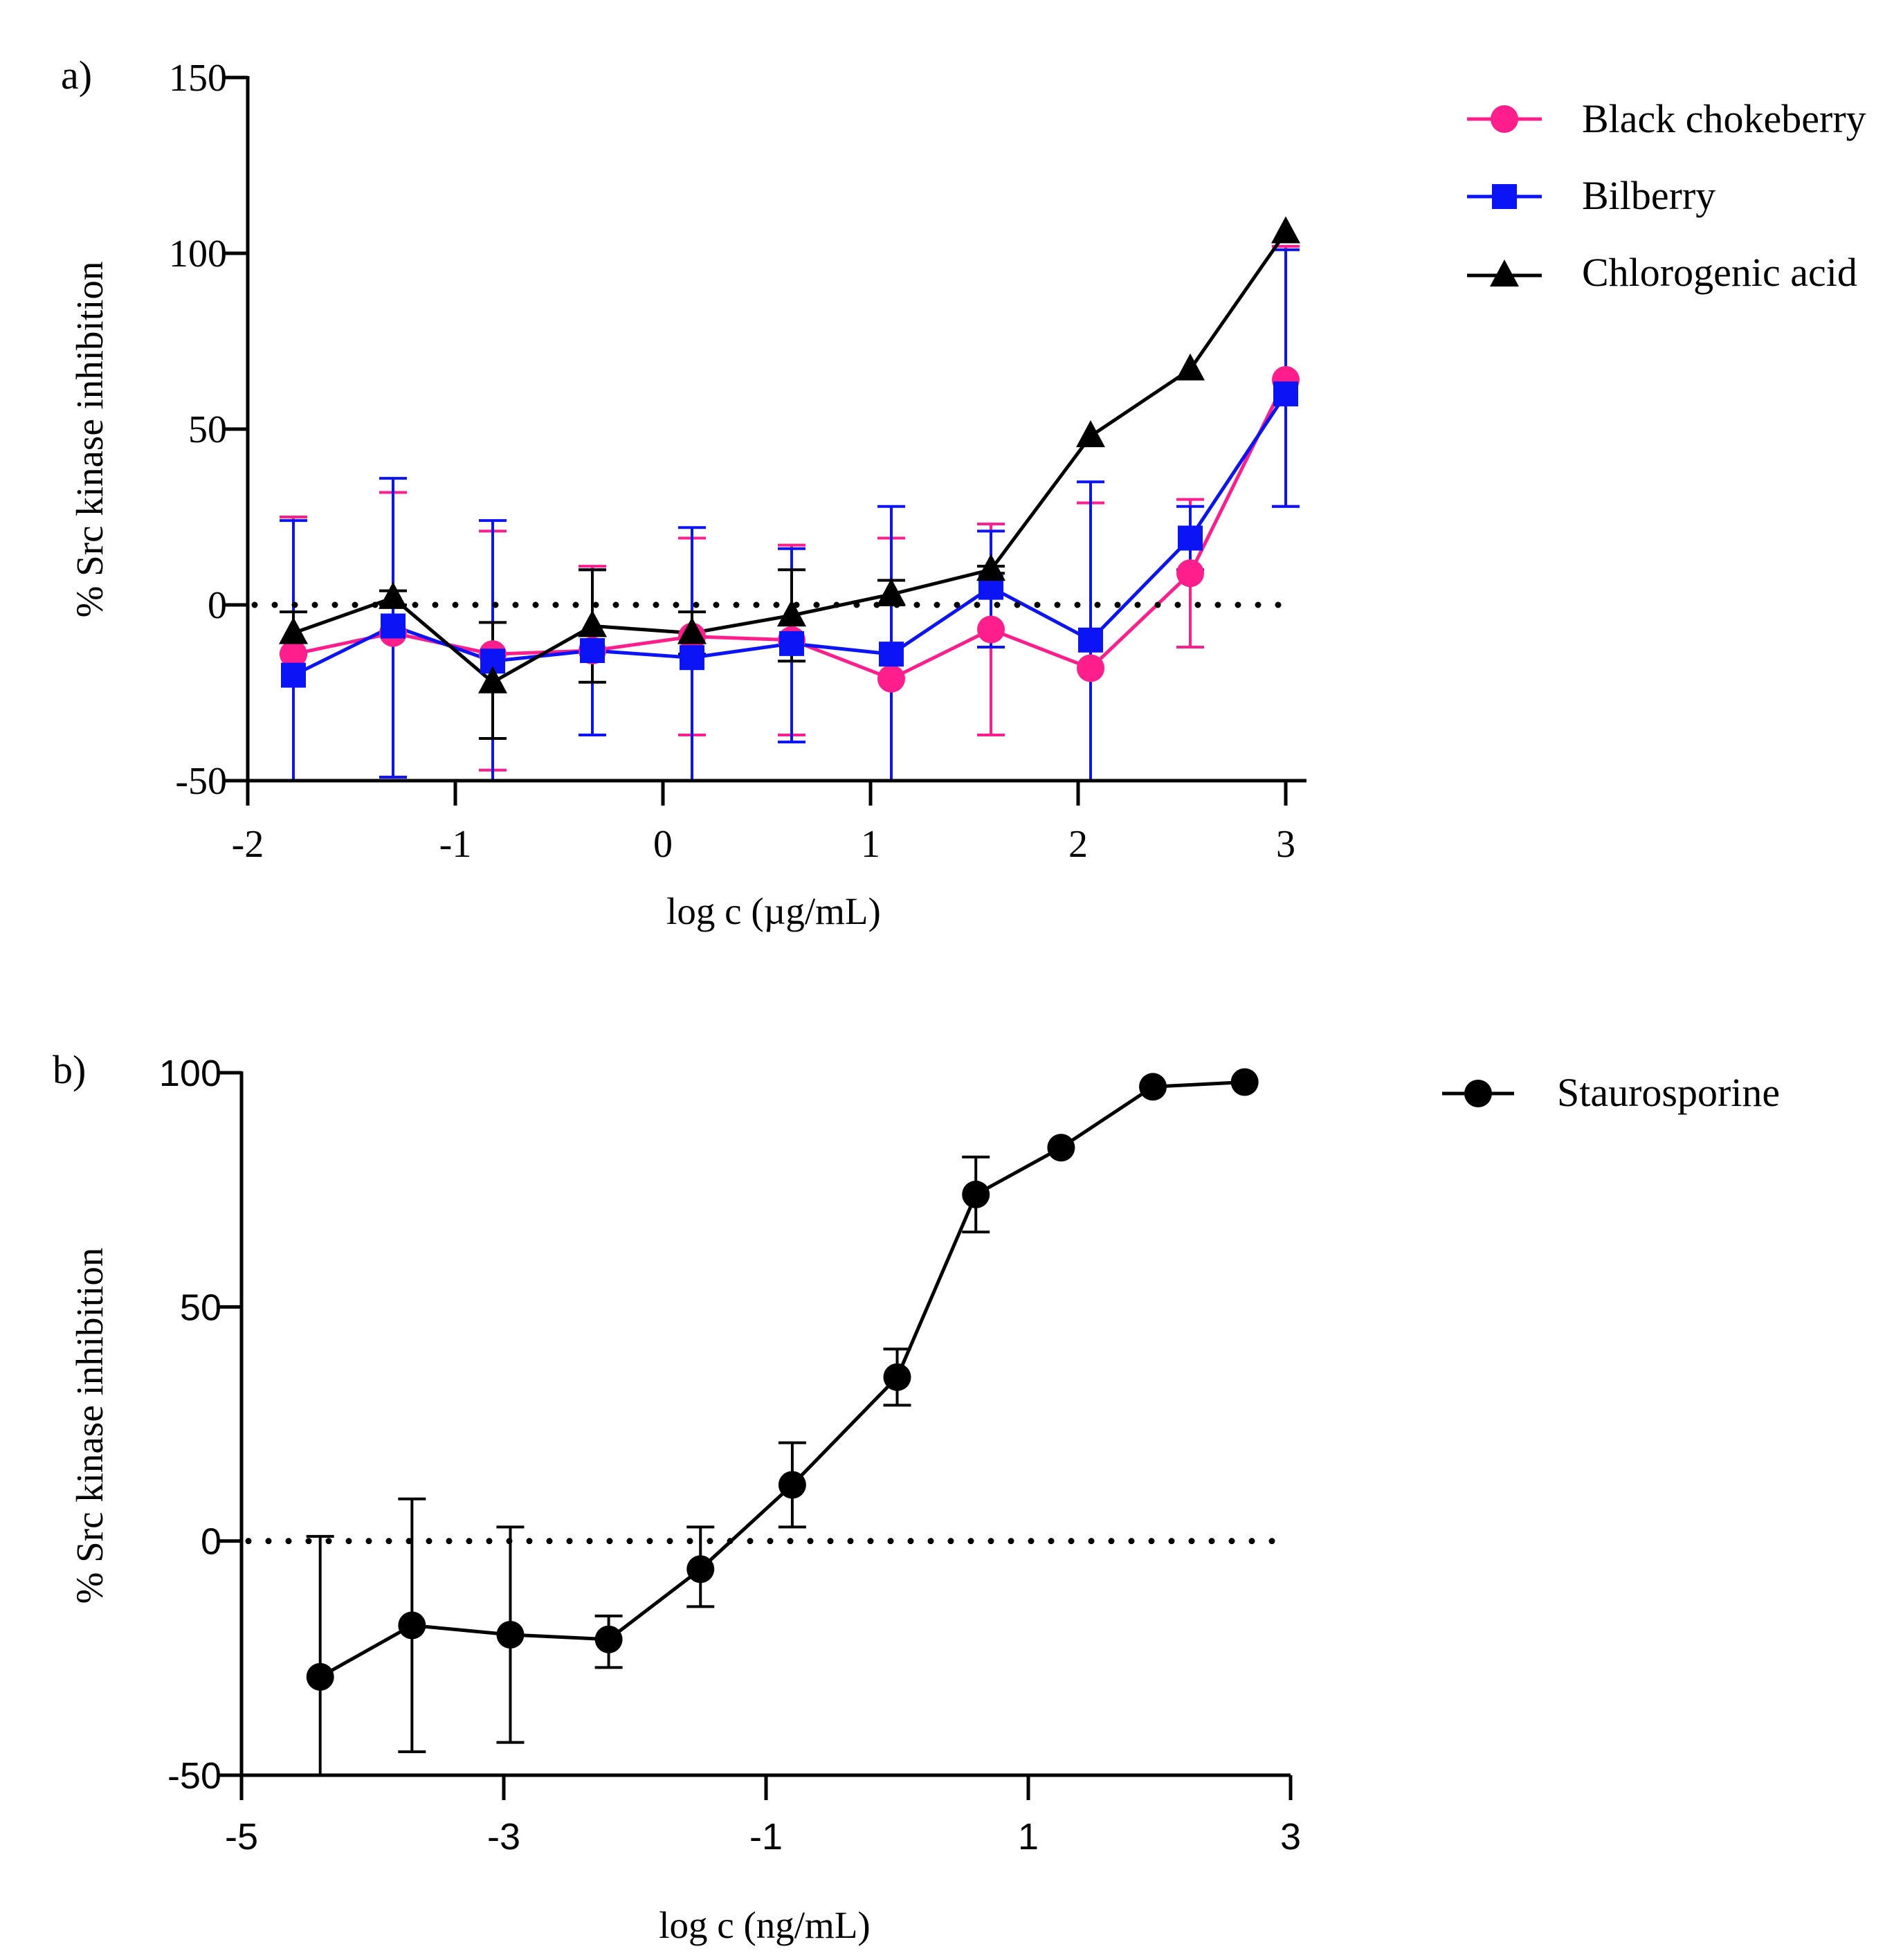 The image size is (1903, 1960). I want to click on series-line-staurosporine, so click(782, 1379).